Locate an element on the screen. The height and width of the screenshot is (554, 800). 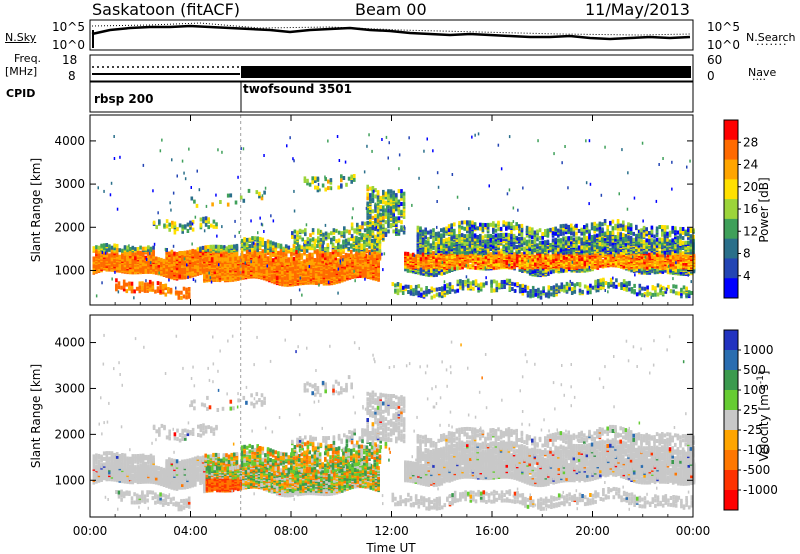
cpid-segment-2: twofsound 3501 is located at coordinates (297, 89).